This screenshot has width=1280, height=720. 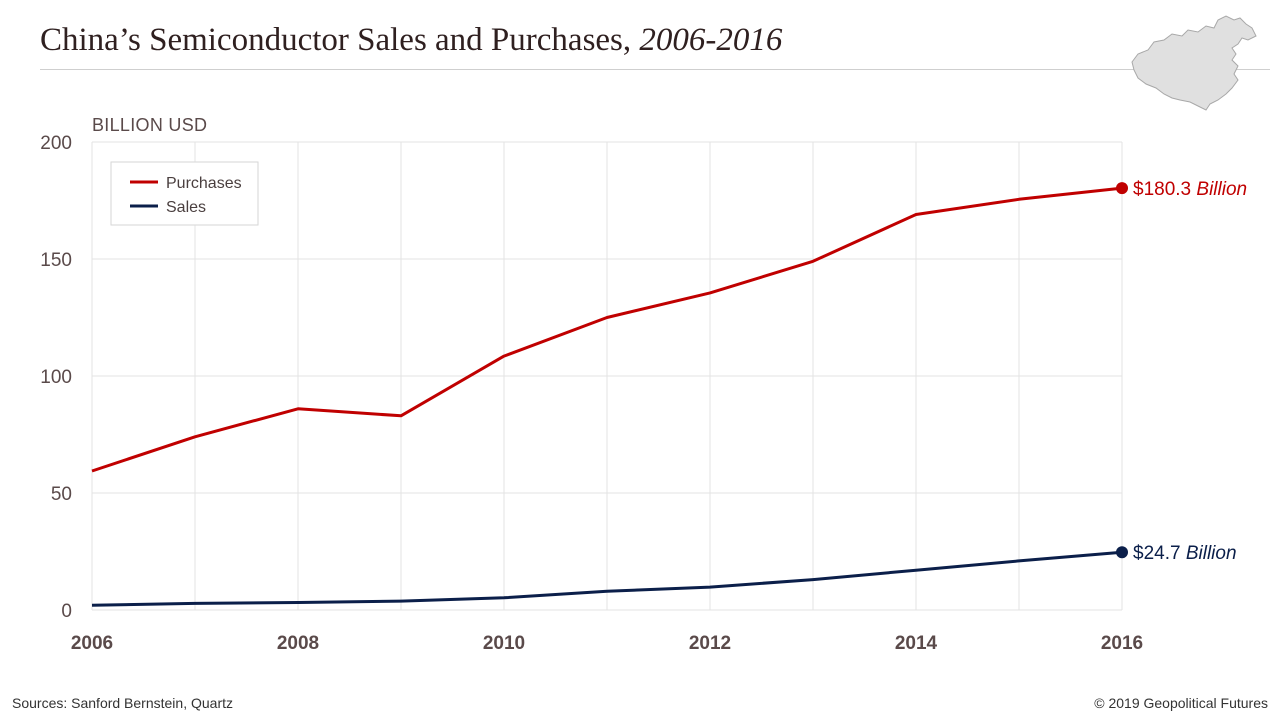 I want to click on x-tick-label: 2006, so click(x=92, y=643).